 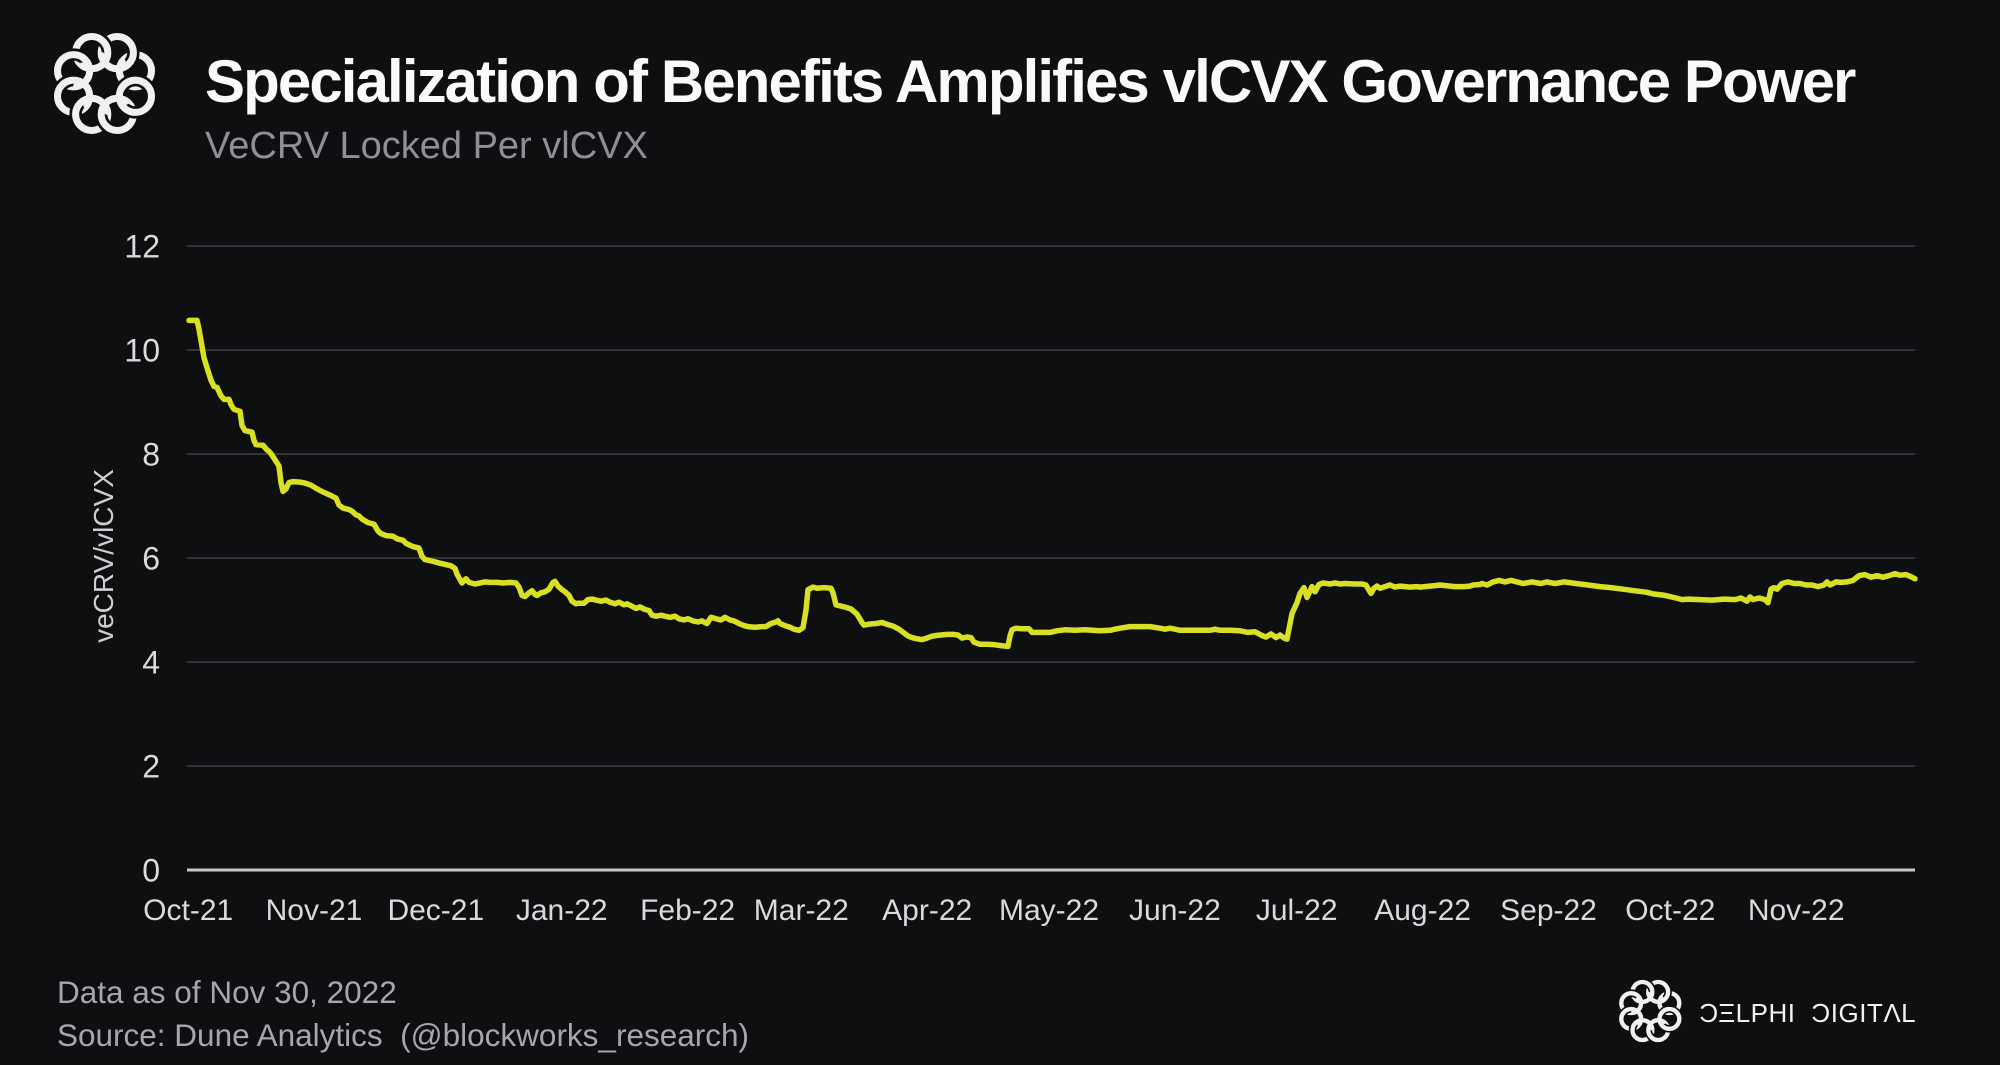 I want to click on svg-text: 4, so click(x=151, y=663).